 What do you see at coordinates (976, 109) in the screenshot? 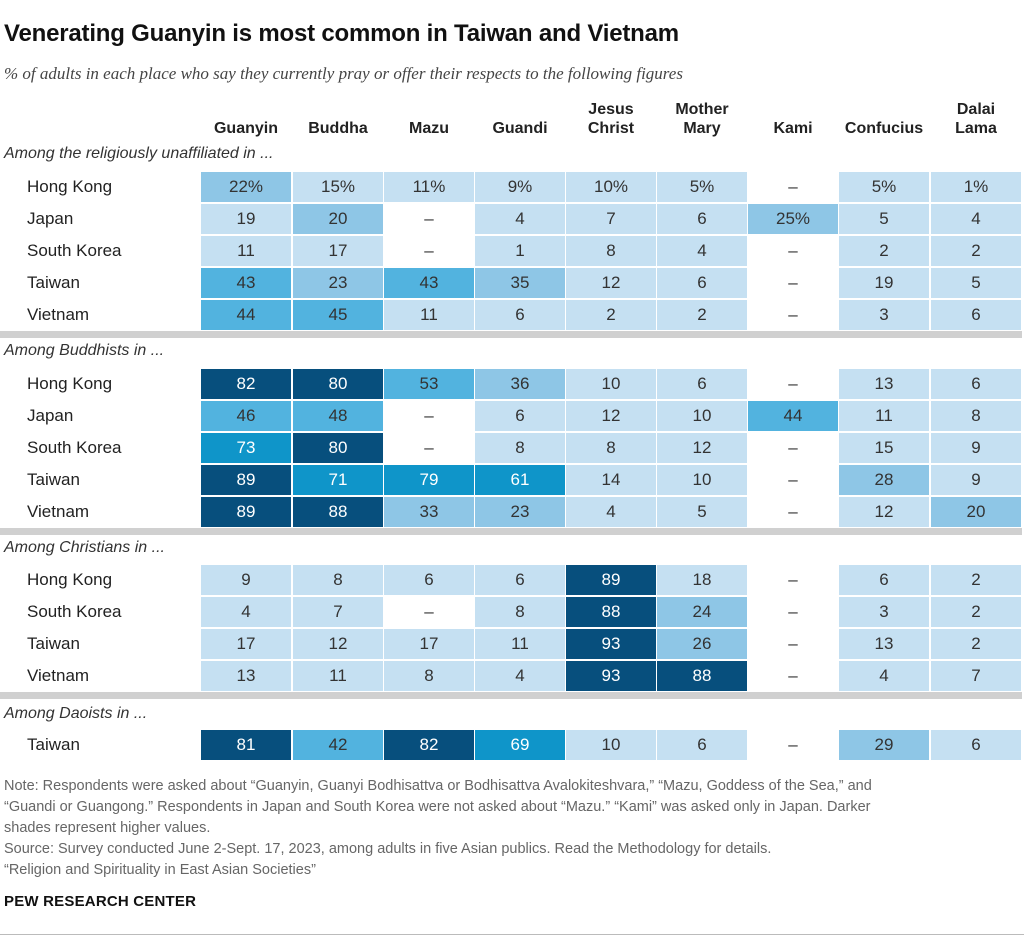
I see `column-header-line: Dalai` at bounding box center [976, 109].